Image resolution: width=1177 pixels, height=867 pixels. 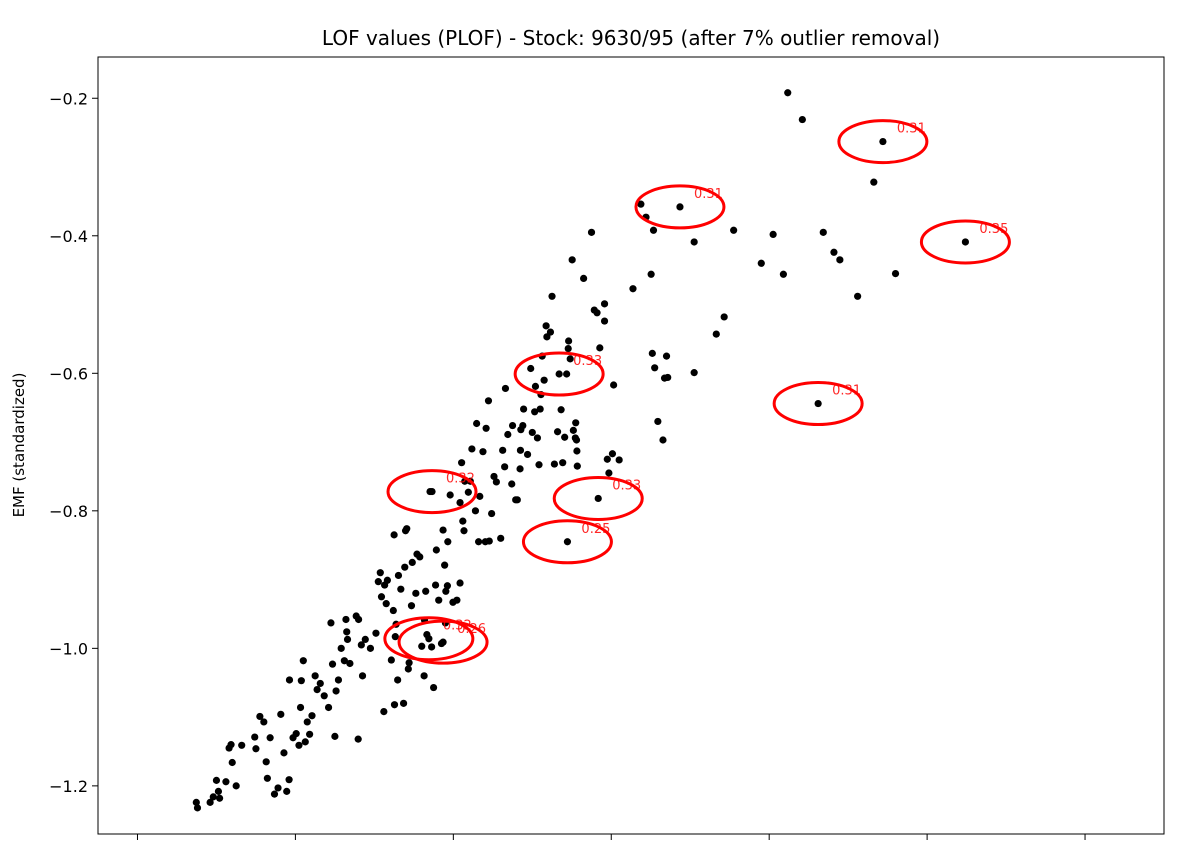 I want to click on lof-value-label: 0.35, so click(x=993, y=229).